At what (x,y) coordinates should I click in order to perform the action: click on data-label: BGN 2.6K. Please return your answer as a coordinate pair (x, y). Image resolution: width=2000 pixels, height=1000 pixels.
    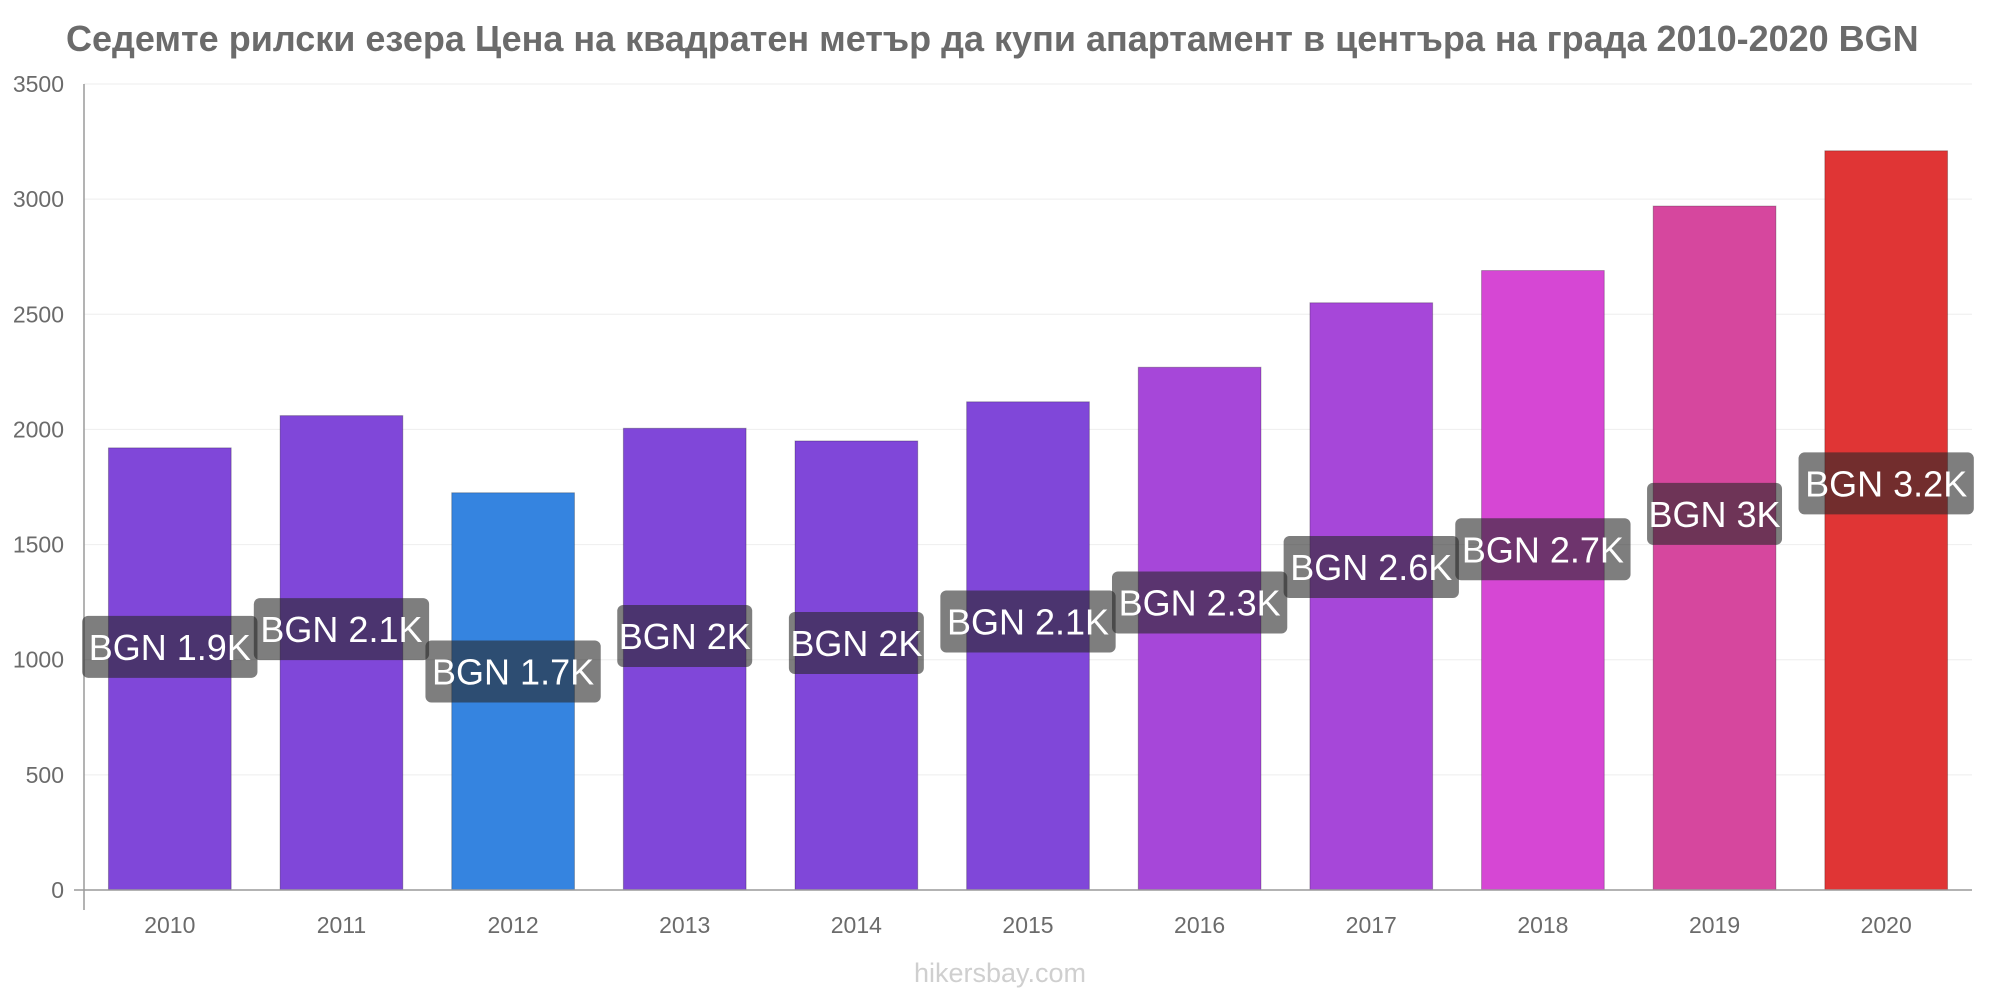
    Looking at the image, I should click on (1371, 567).